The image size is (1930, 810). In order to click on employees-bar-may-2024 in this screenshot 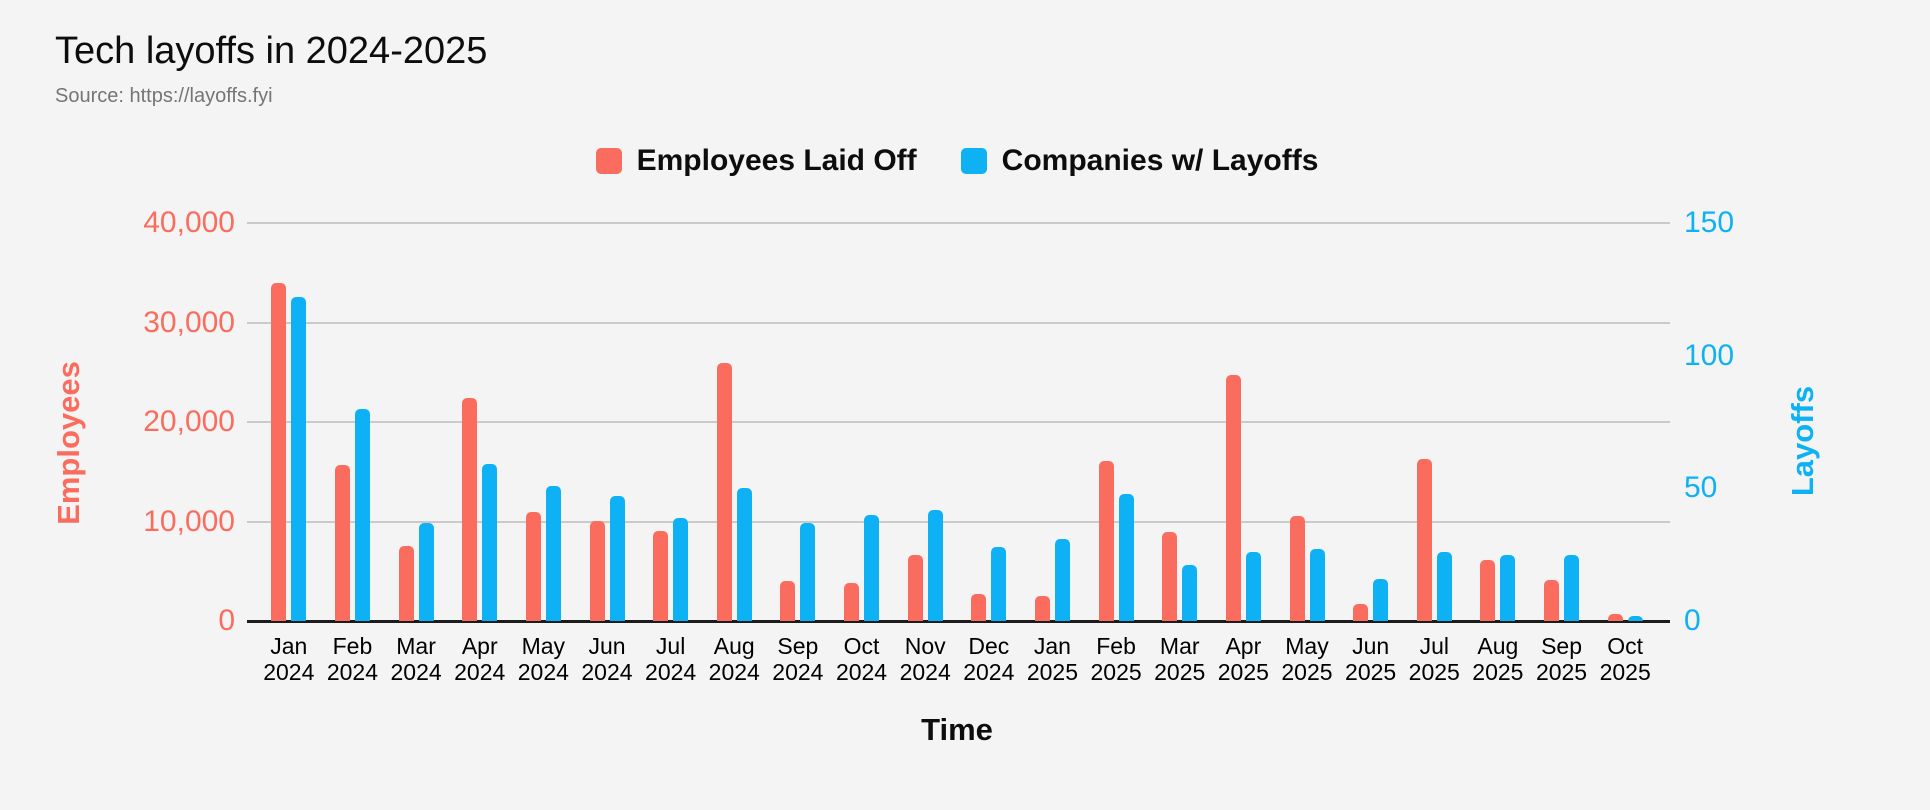, I will do `click(533, 566)`.